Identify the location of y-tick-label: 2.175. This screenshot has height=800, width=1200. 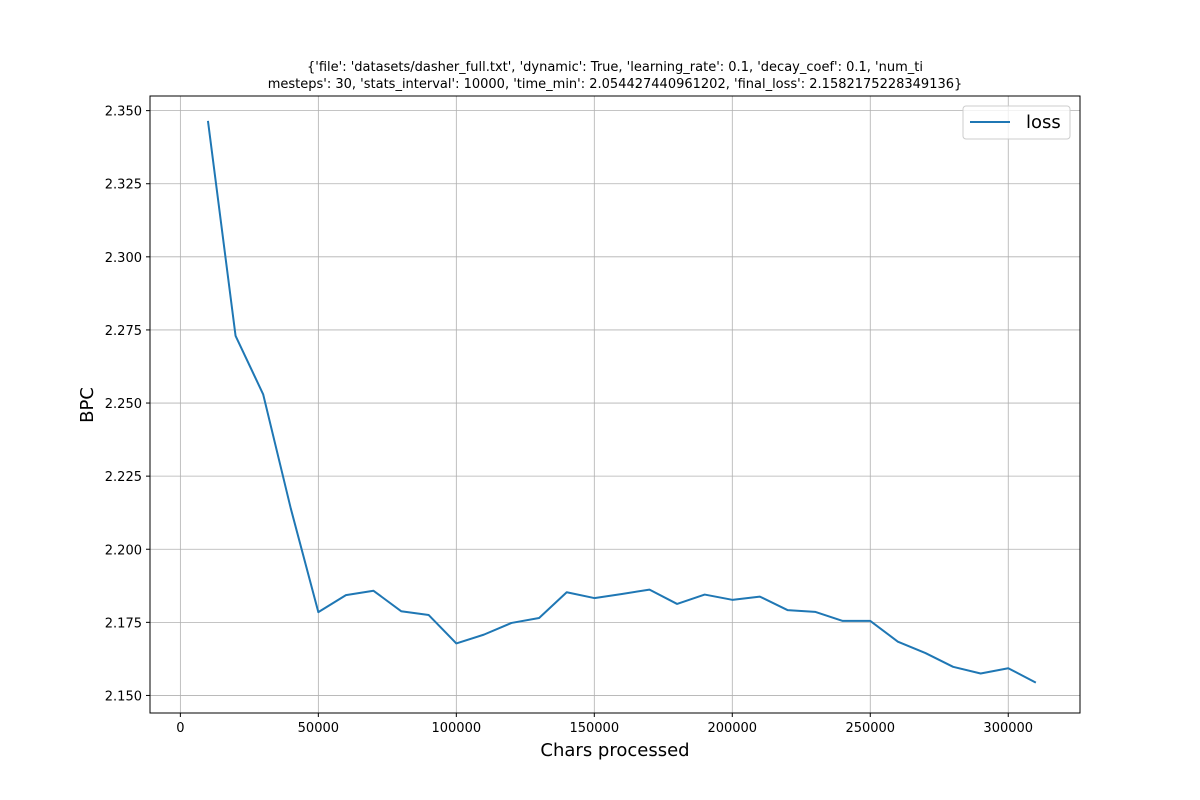
(123, 623).